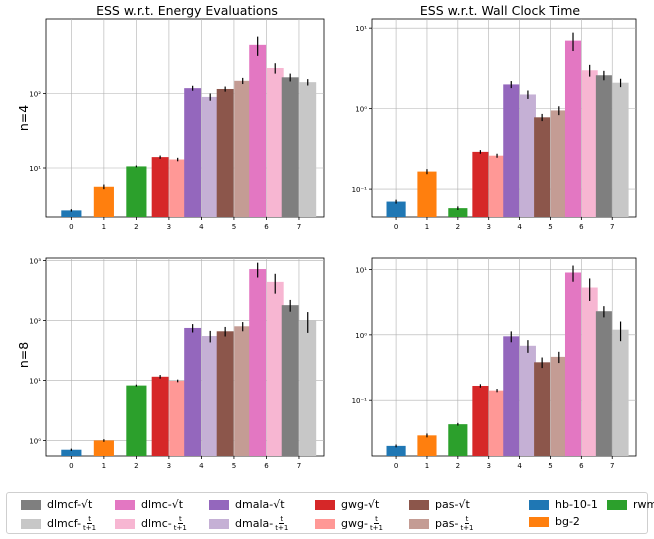 This screenshot has width=654, height=539. What do you see at coordinates (164, 523) in the screenshot?
I see `legend-label: dlmc-t t+1` at bounding box center [164, 523].